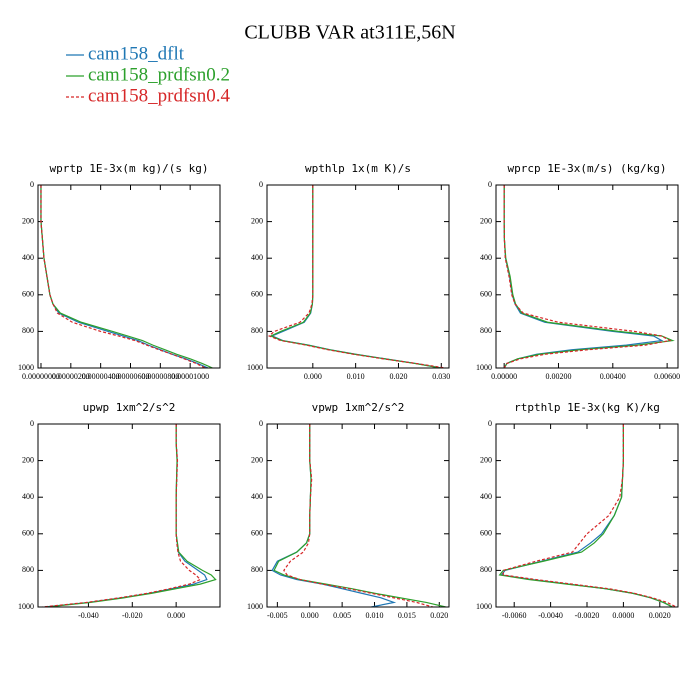  What do you see at coordinates (349, 33) in the screenshot?
I see `figure-title: CLUBB VAR at311E,56N` at bounding box center [349, 33].